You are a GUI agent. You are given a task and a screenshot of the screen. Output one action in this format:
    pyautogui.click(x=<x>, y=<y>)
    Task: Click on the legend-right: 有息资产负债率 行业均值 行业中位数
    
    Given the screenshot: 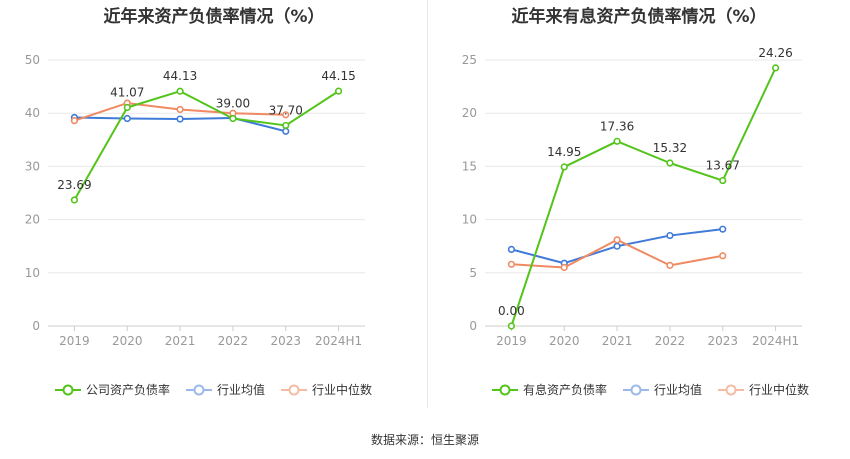 What is the action you would take?
    pyautogui.click(x=658, y=389)
    